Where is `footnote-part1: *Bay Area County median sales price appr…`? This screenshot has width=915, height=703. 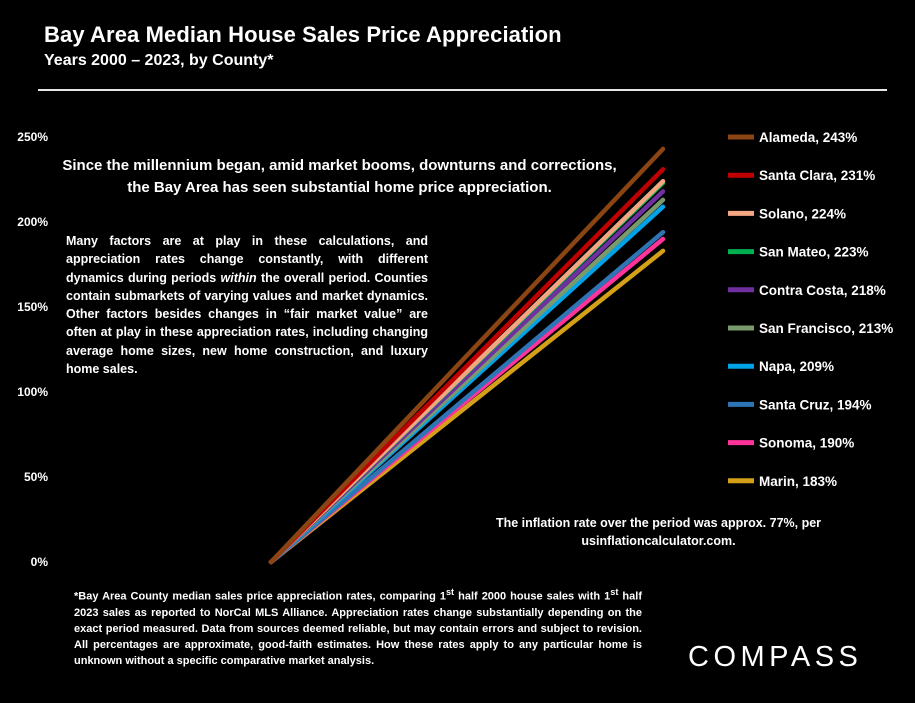 footnote-part1: *Bay Area County median sales price appr… is located at coordinates (260, 596).